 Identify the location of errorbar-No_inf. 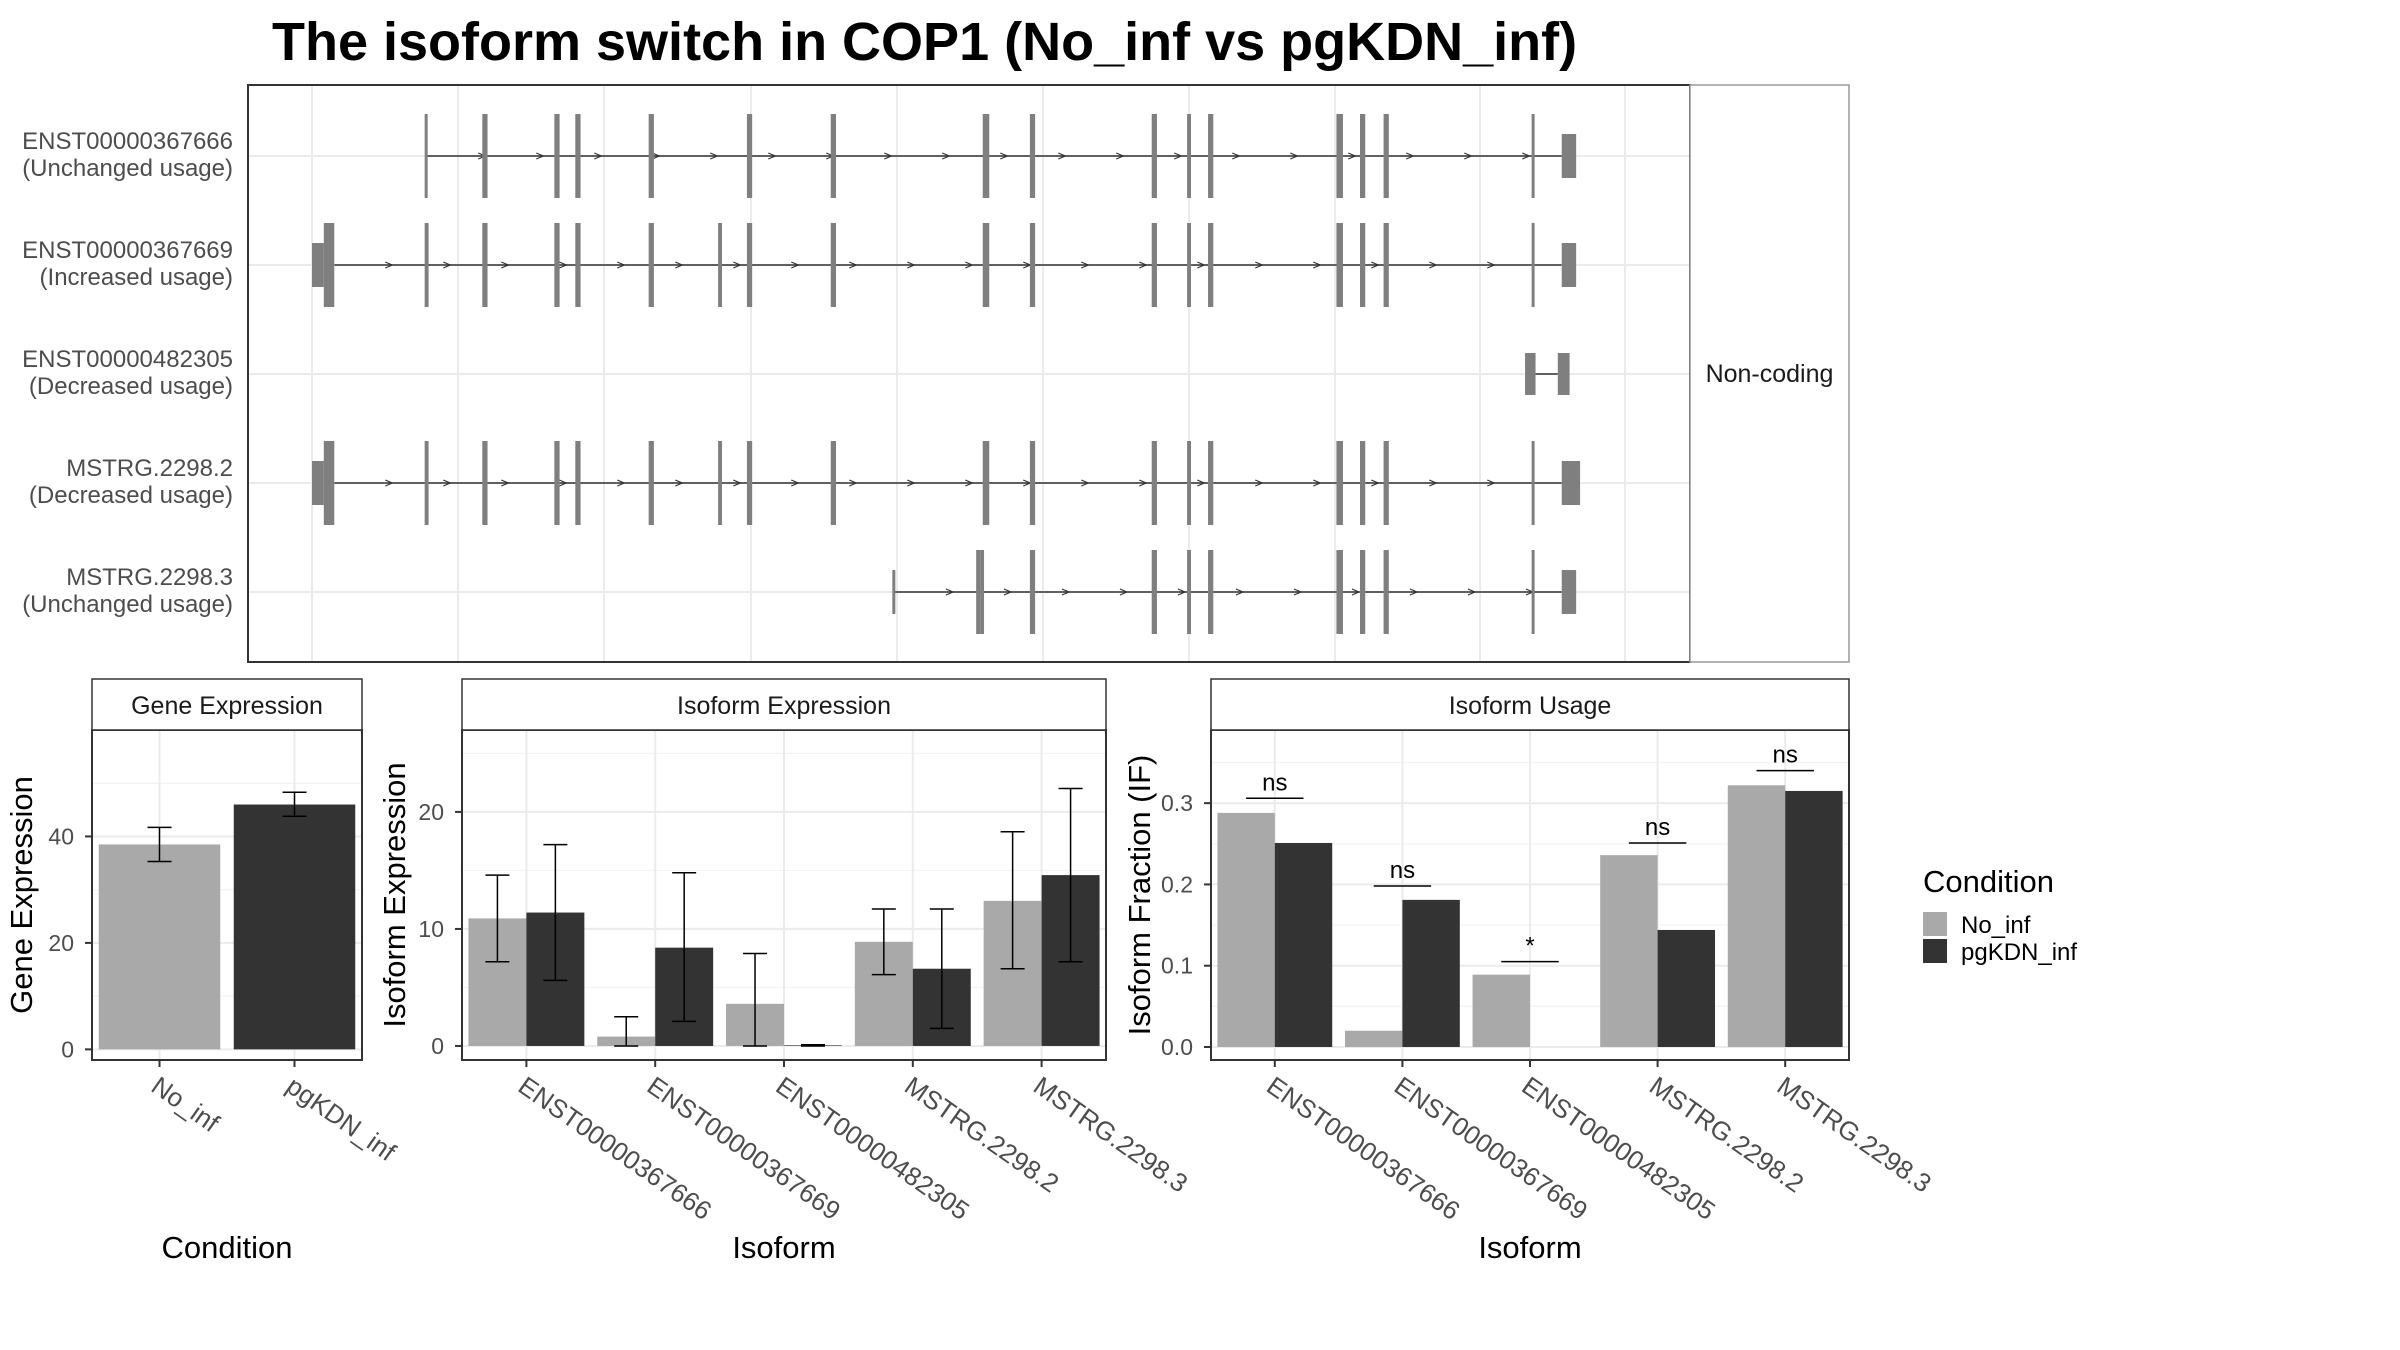
(159, 844).